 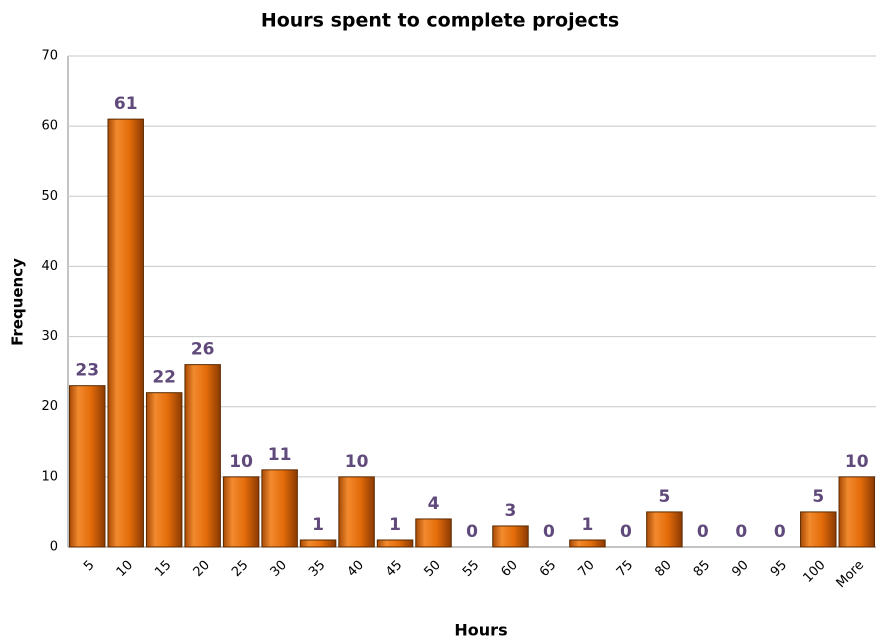 What do you see at coordinates (49, 56) in the screenshot?
I see `y-tick-label: 70` at bounding box center [49, 56].